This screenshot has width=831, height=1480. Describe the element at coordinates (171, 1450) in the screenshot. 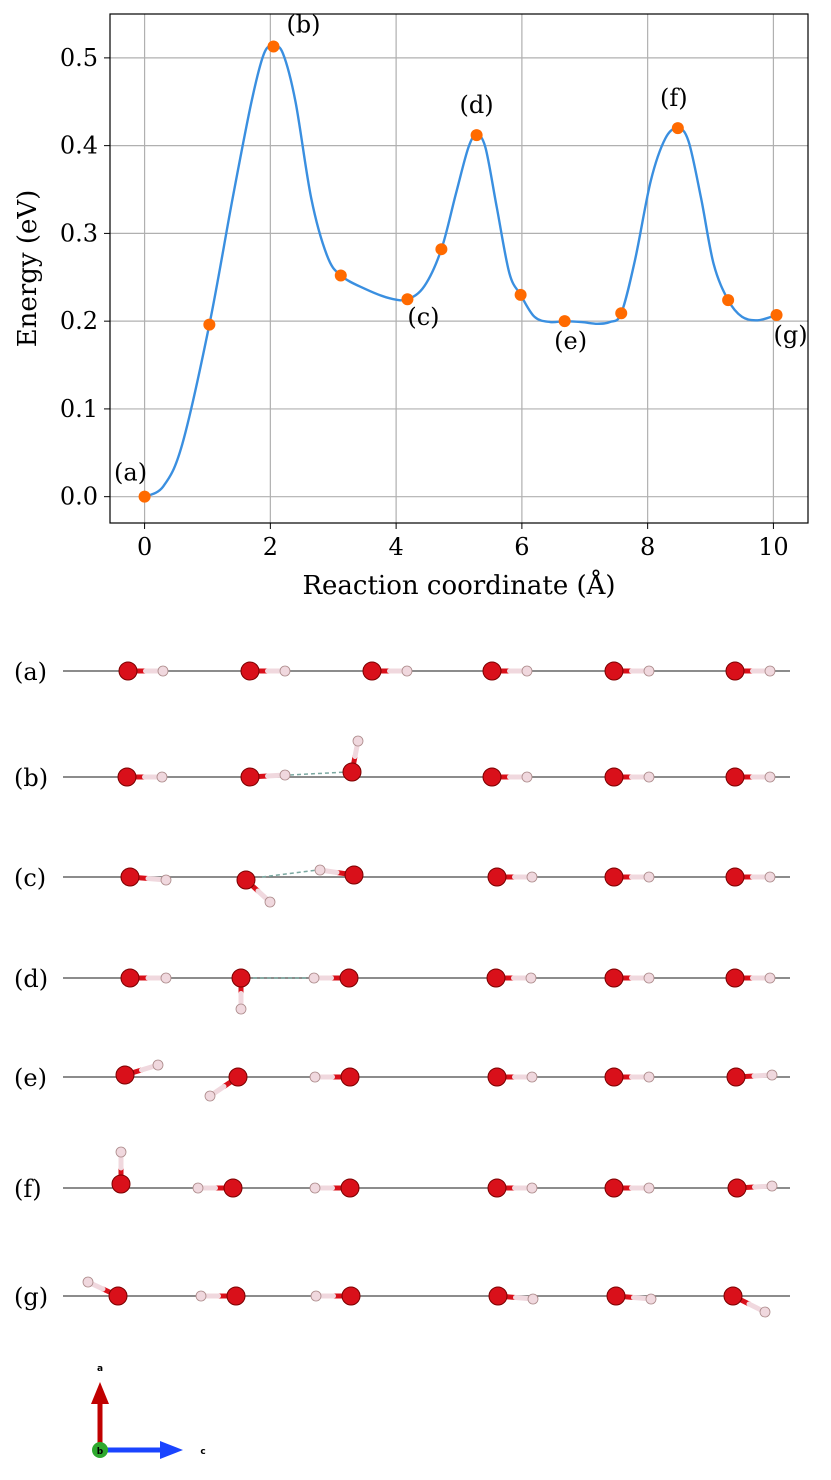

I see `c-axis-arrow-head` at that location.